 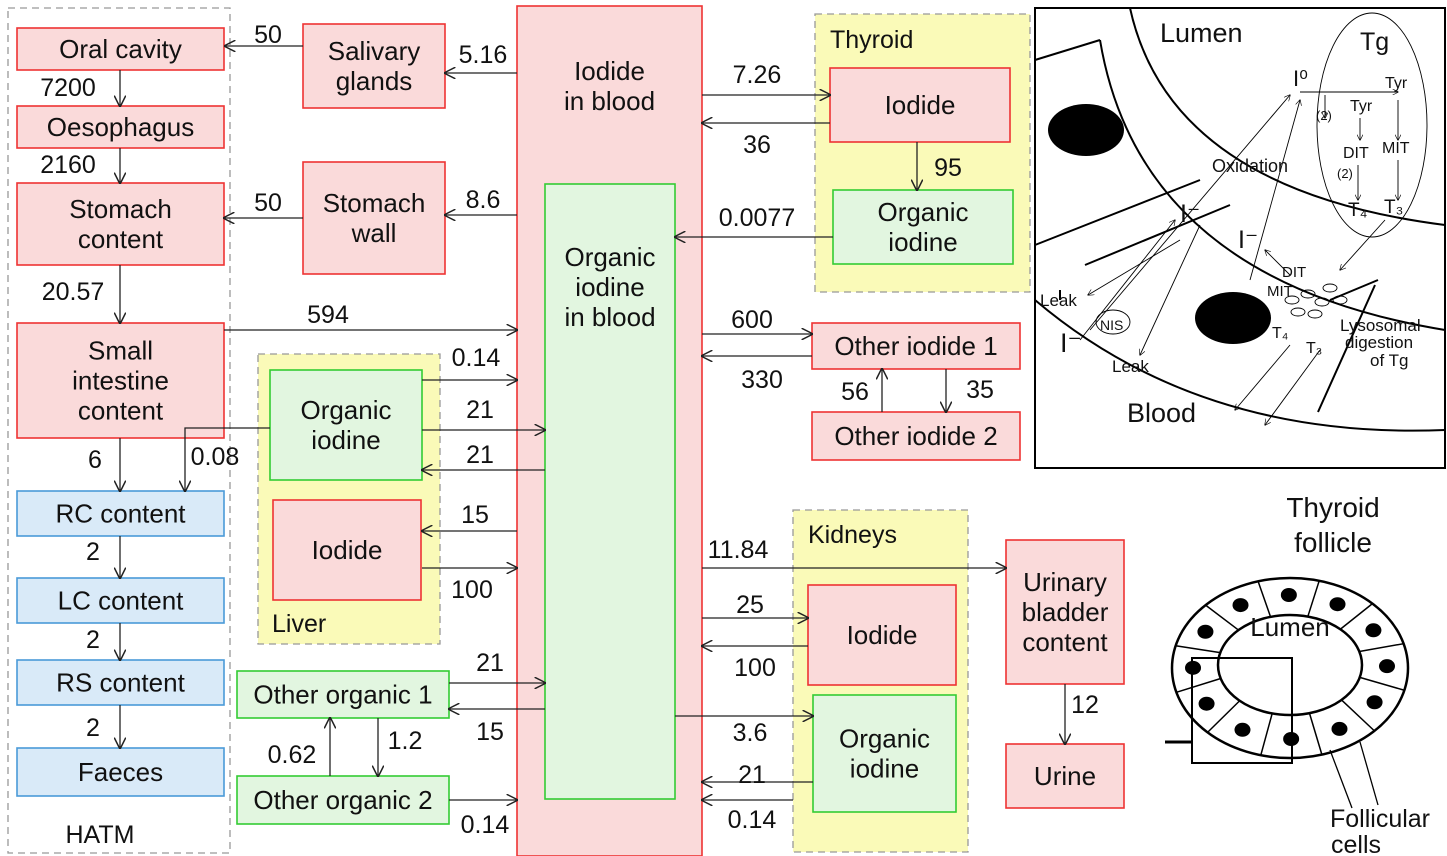 What do you see at coordinates (762, 380) in the screenshot?
I see `flow-label: 330` at bounding box center [762, 380].